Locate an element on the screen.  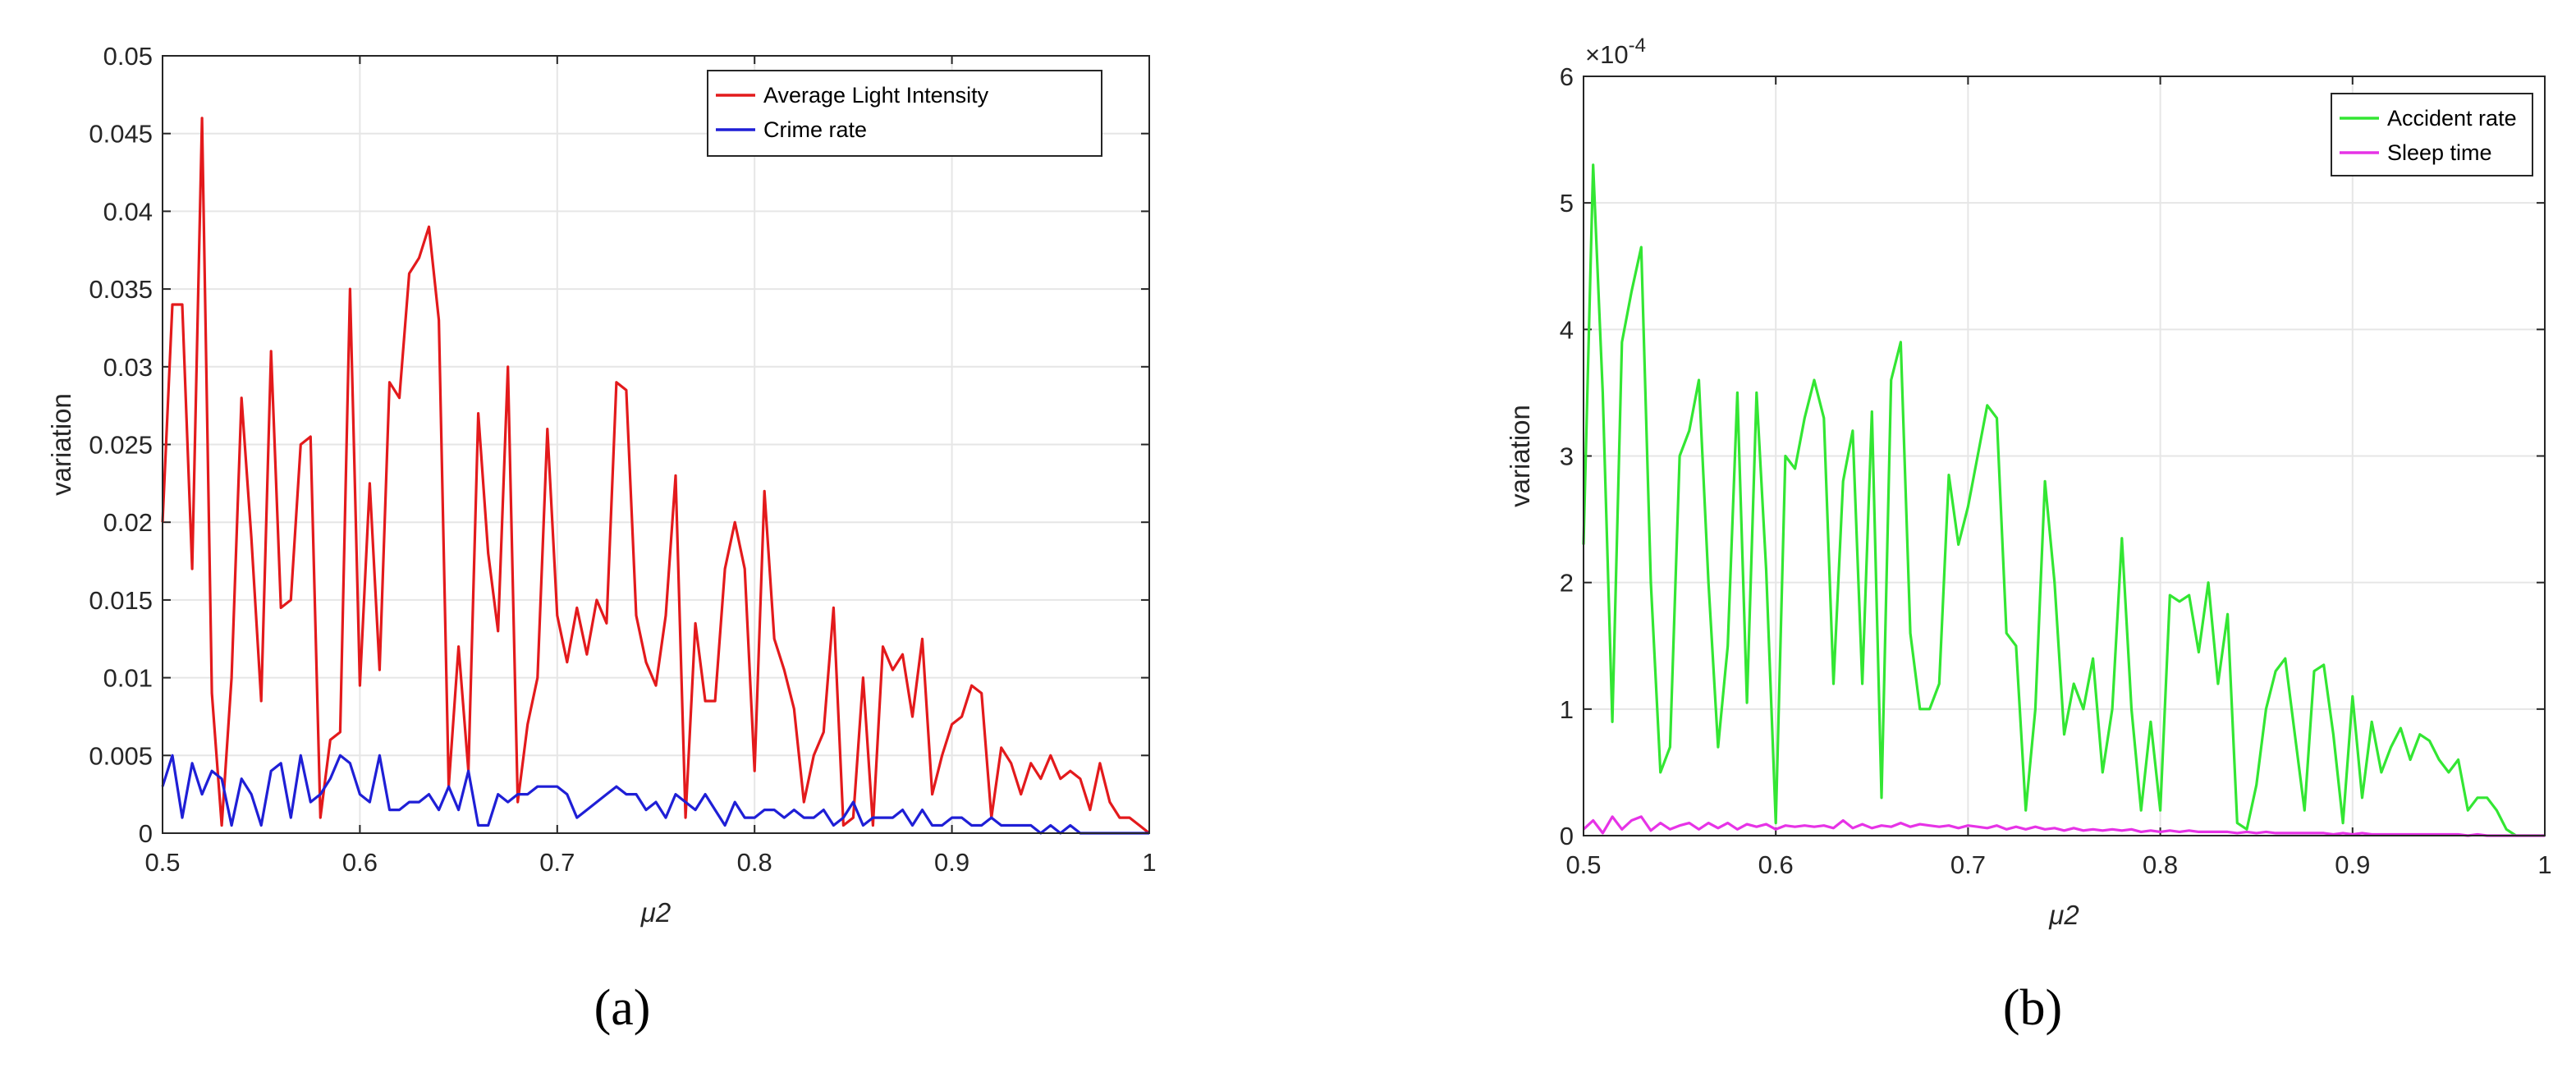
y-tick-label: 0.01 is located at coordinates (128, 678).